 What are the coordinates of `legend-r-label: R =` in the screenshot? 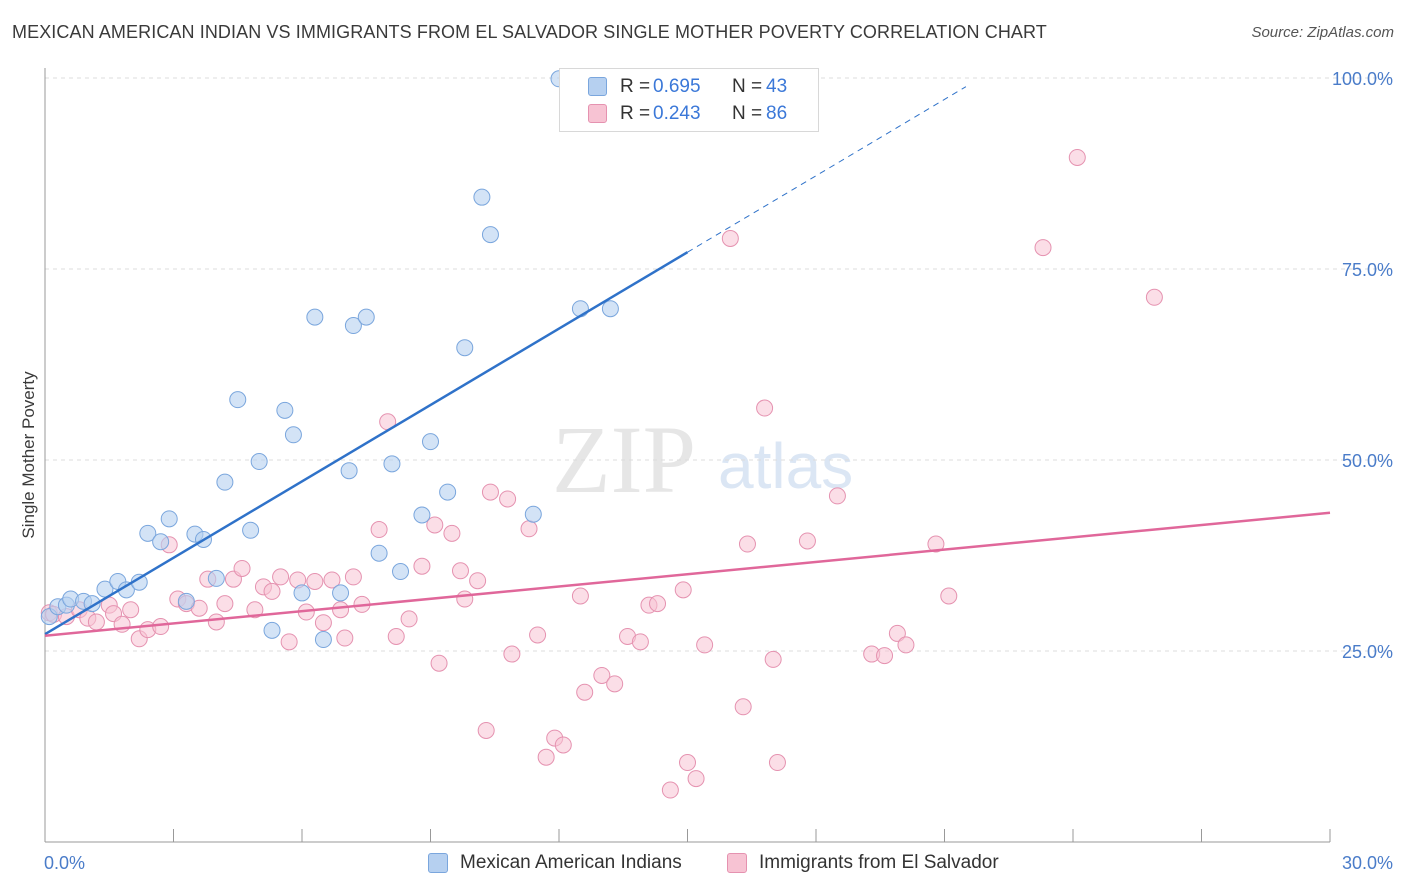 It's located at (635, 86).